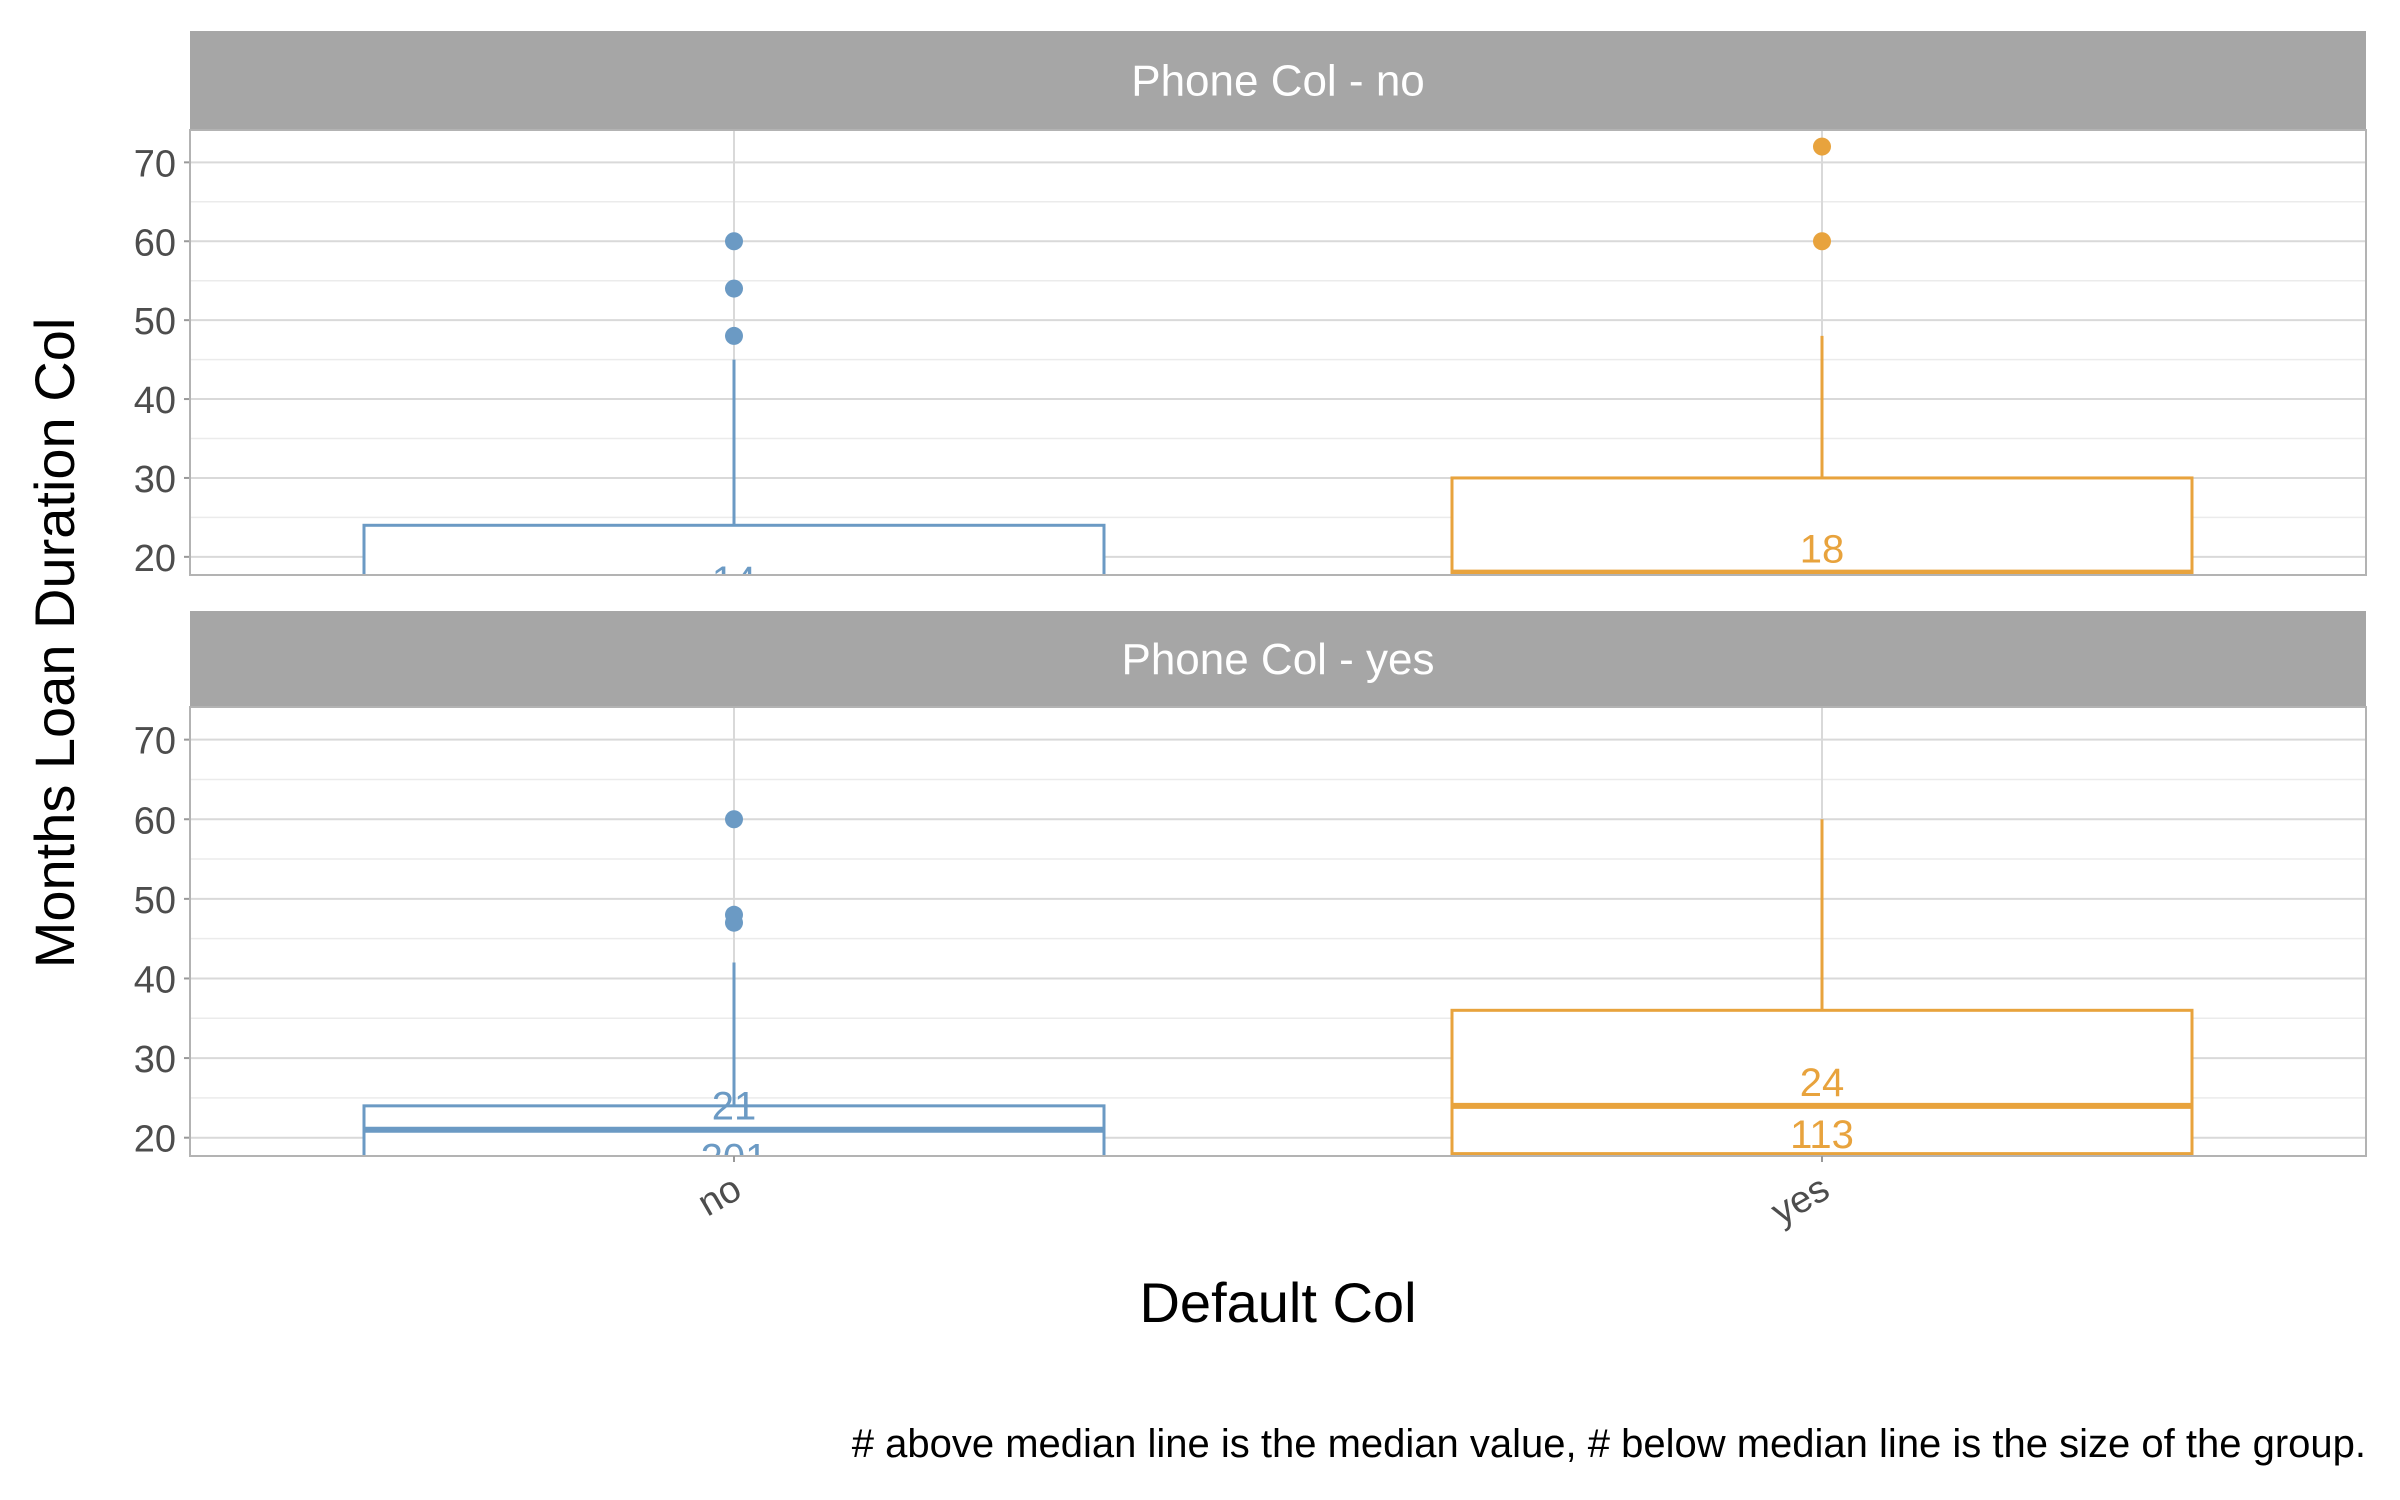  I want to click on facet-title: Phone Col - yes, so click(1277, 659).